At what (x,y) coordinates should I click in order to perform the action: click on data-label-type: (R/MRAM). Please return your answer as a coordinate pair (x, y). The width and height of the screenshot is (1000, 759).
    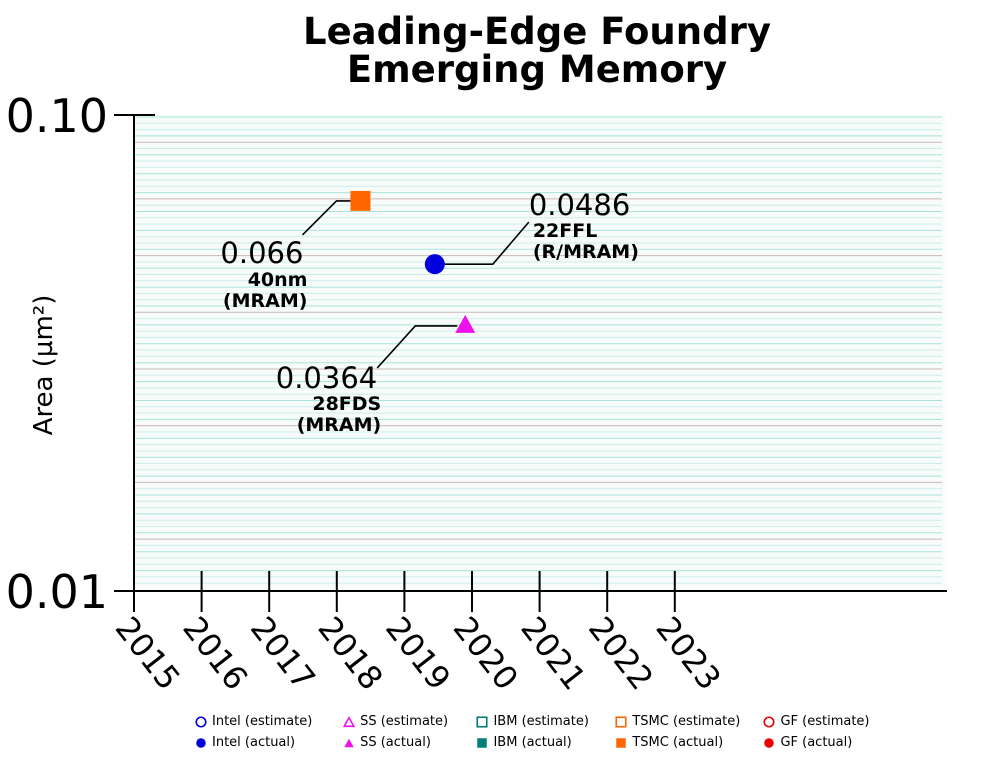
    Looking at the image, I should click on (586, 252).